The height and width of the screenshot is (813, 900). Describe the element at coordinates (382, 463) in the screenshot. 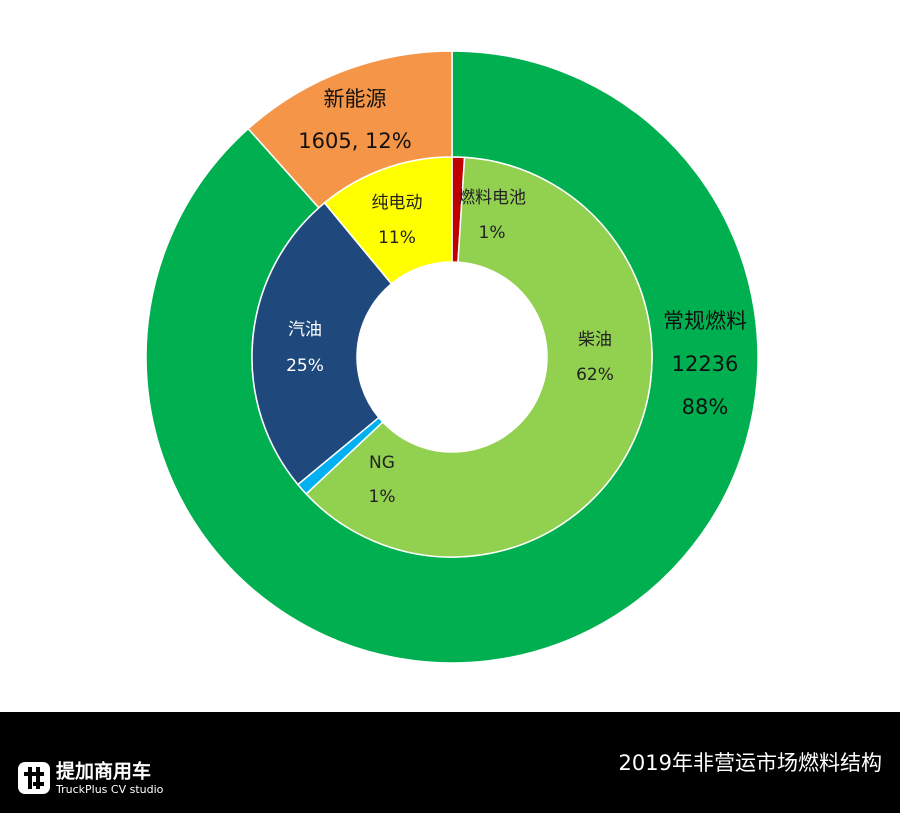

I see `inner-category-label: NG` at that location.